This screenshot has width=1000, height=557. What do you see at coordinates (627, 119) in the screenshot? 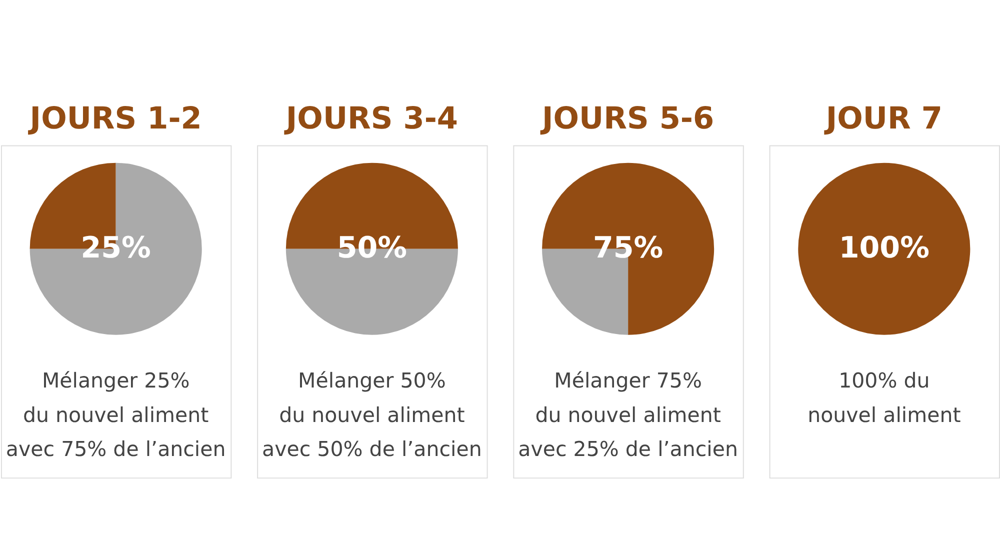
I see `chart-title: JOURS 5-6` at bounding box center [627, 119].